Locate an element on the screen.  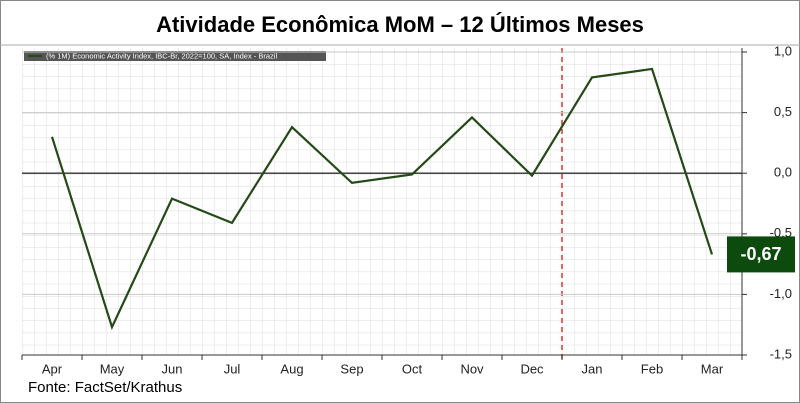
value-label: -0,67 is located at coordinates (760, 254).